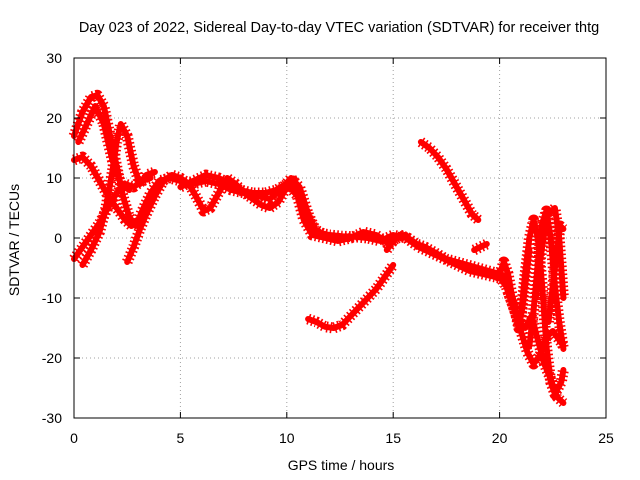  I want to click on x-axis-title: GPS time / hours, so click(341, 465).